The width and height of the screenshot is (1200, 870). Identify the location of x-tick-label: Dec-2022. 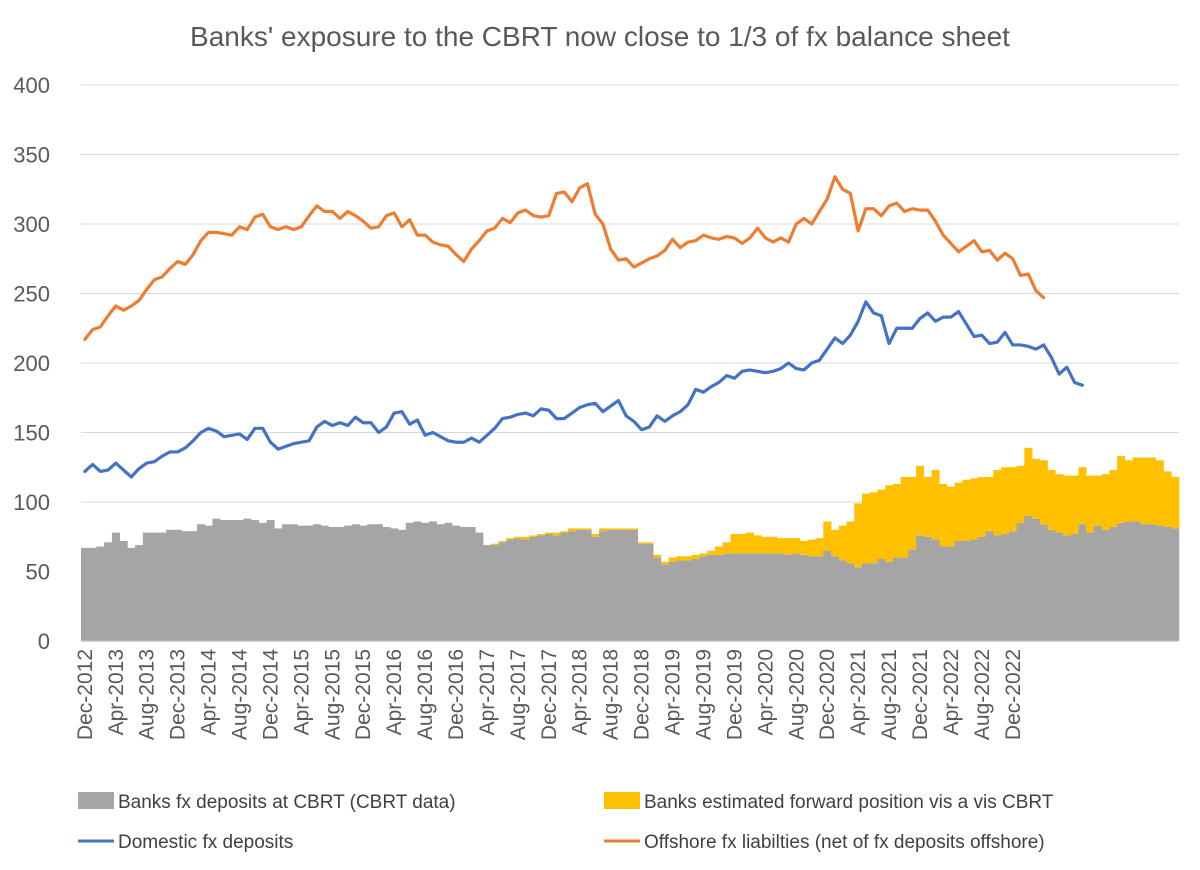
(1013, 694).